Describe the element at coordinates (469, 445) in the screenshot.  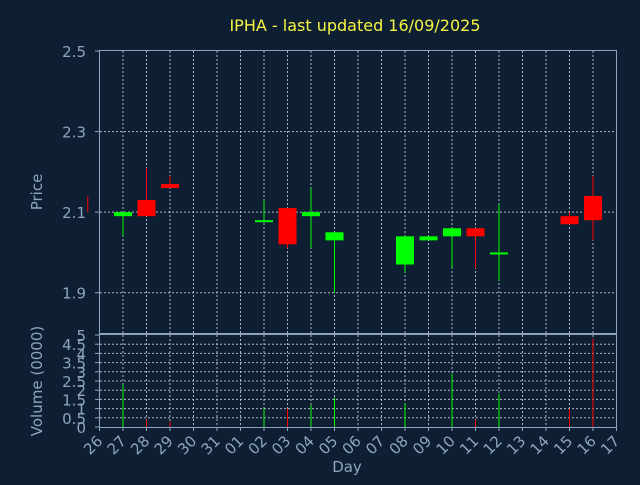
I see `x-tick-label: 11` at that location.